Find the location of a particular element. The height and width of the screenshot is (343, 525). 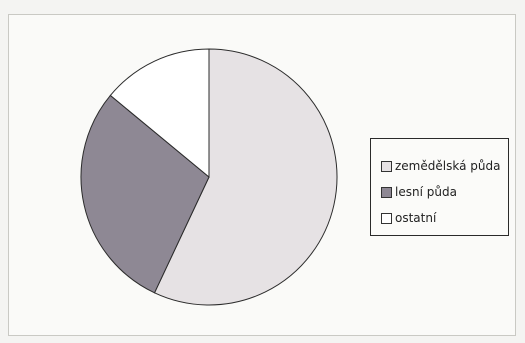

legend: zemědělská půda lesní půda ostatní is located at coordinates (439, 187).